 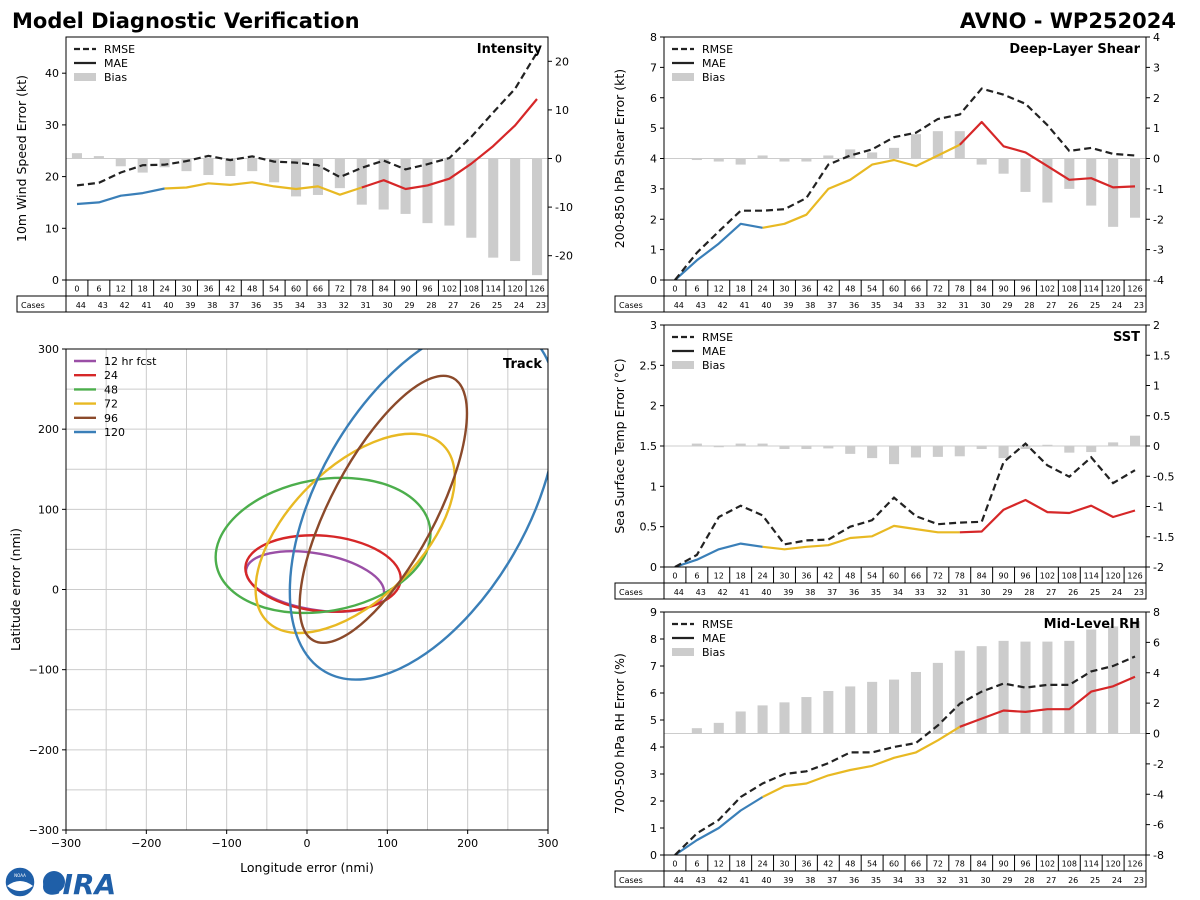 I want to click on hour-label: 24, so click(x=762, y=864).